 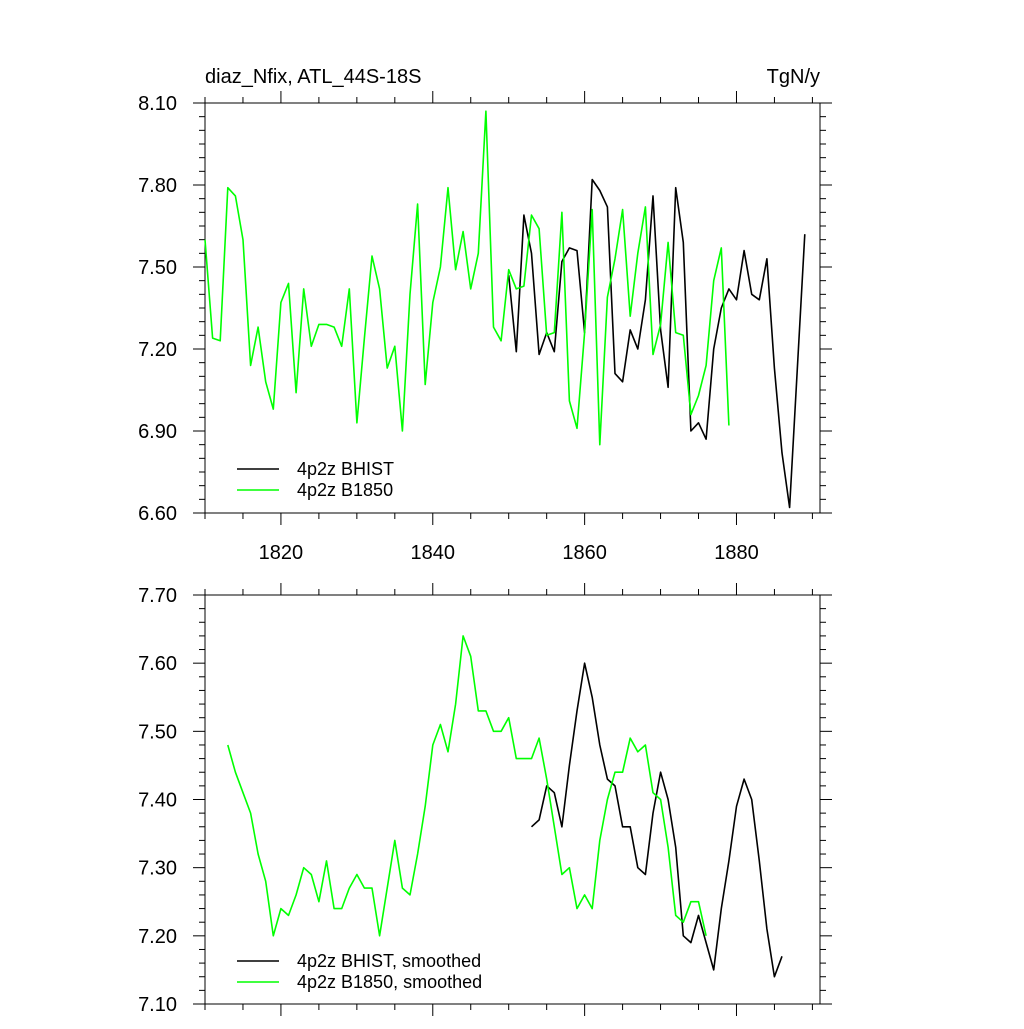 What do you see at coordinates (467, 786) in the screenshot?
I see `panel-2-series-b1850-line` at bounding box center [467, 786].